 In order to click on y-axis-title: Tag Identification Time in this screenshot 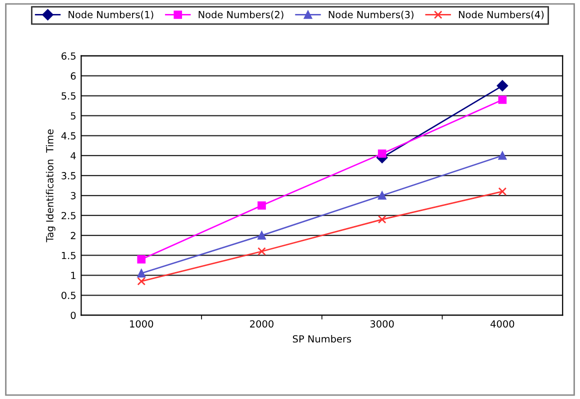, I will do `click(51, 185)`.